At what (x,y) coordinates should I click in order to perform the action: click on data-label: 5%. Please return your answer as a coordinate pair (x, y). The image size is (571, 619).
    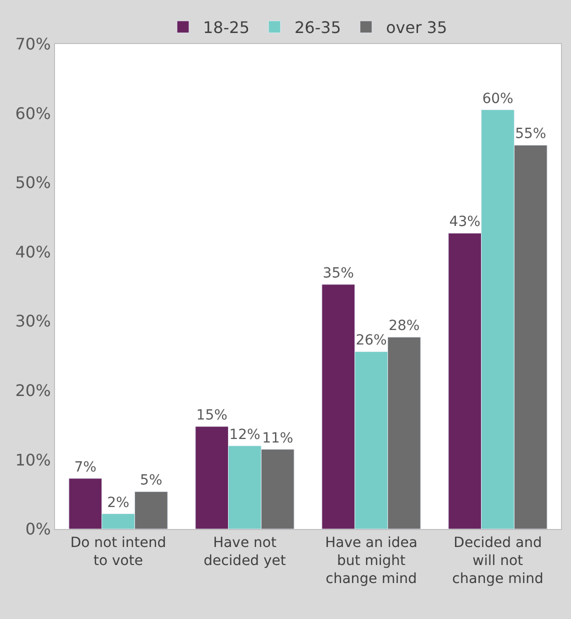
    Looking at the image, I should click on (151, 480).